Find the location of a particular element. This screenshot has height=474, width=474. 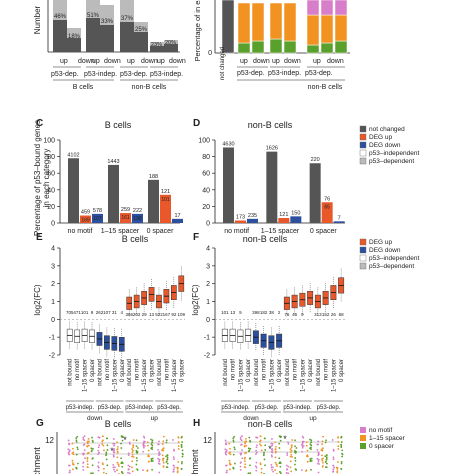

box-count: 68 is located at coordinates (342, 314).